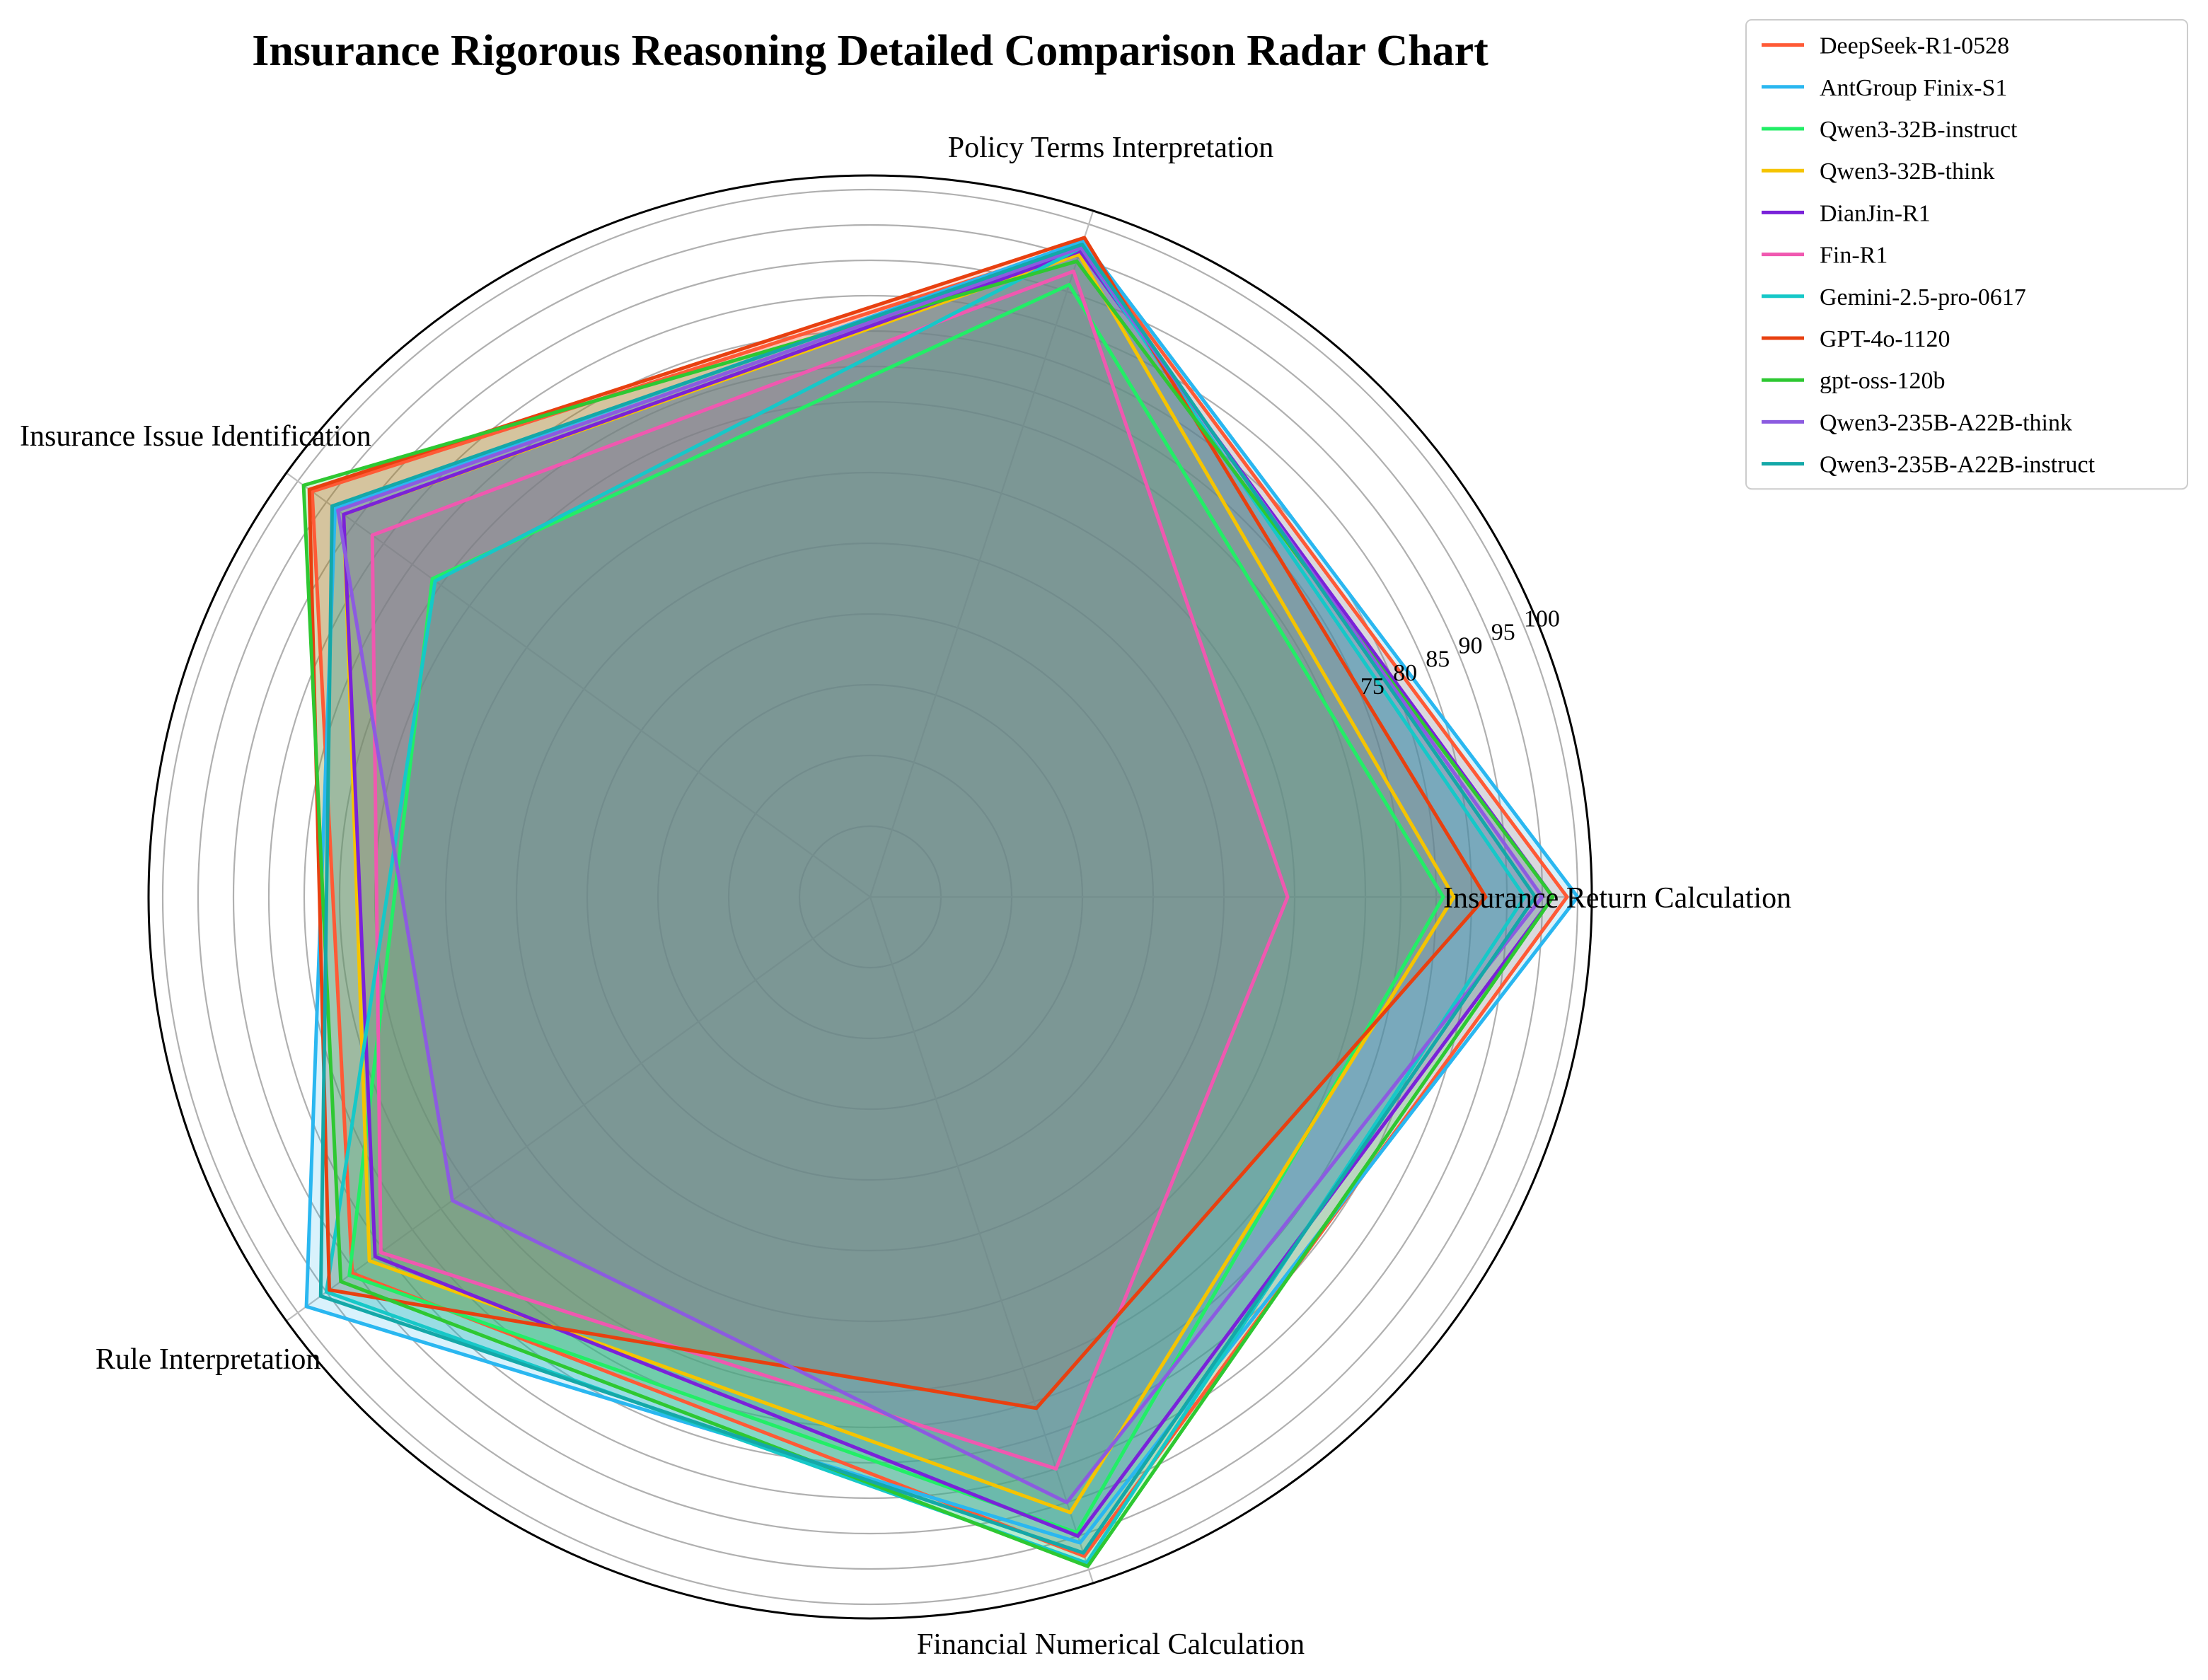  I want to click on radial-tick-label: 95, so click(1503, 633).